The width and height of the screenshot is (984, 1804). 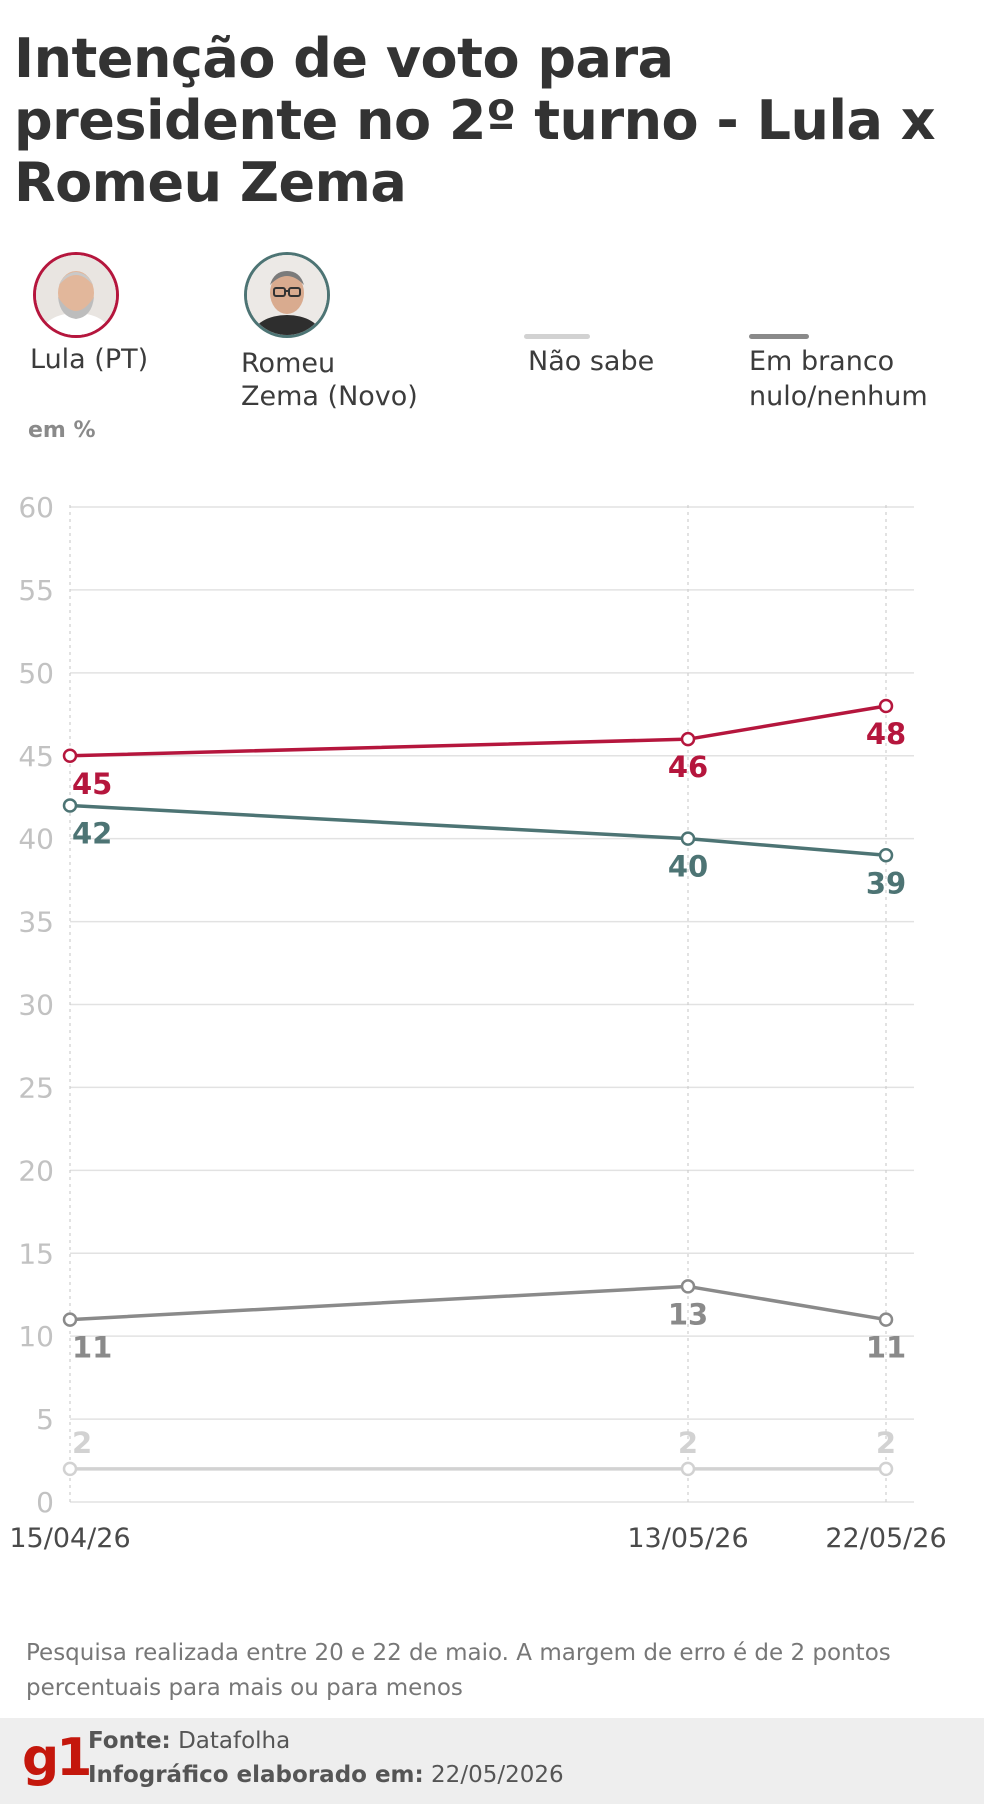 What do you see at coordinates (92, 834) in the screenshot?
I see `data-label: 42` at bounding box center [92, 834].